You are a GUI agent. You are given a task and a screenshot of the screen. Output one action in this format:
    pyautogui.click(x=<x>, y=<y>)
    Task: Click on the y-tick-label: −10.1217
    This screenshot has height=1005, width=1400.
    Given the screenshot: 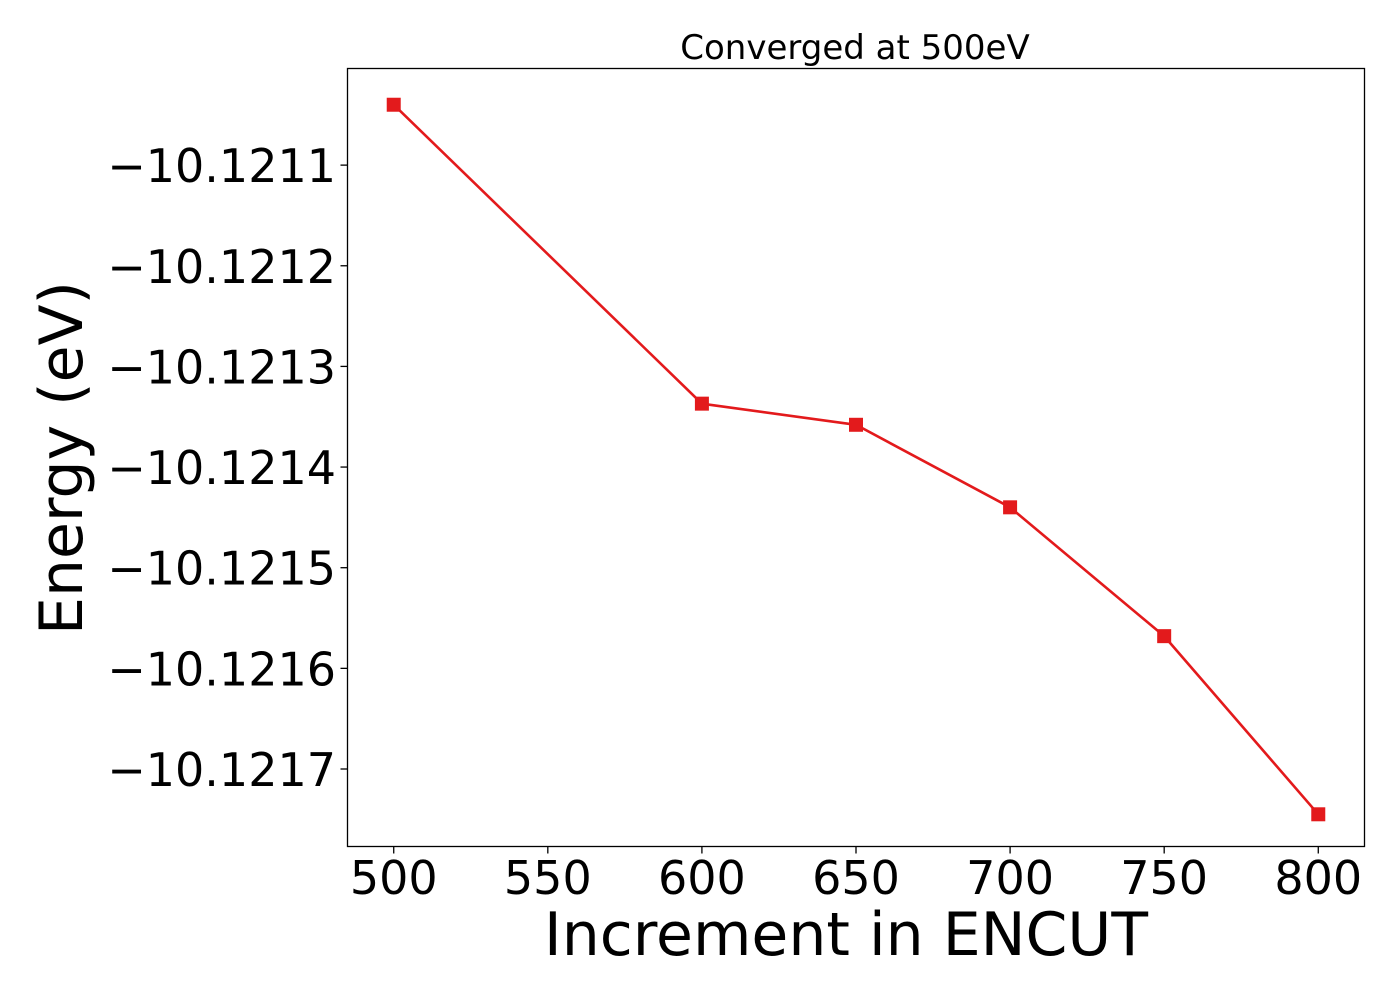 What is the action you would take?
    pyautogui.click(x=221, y=770)
    